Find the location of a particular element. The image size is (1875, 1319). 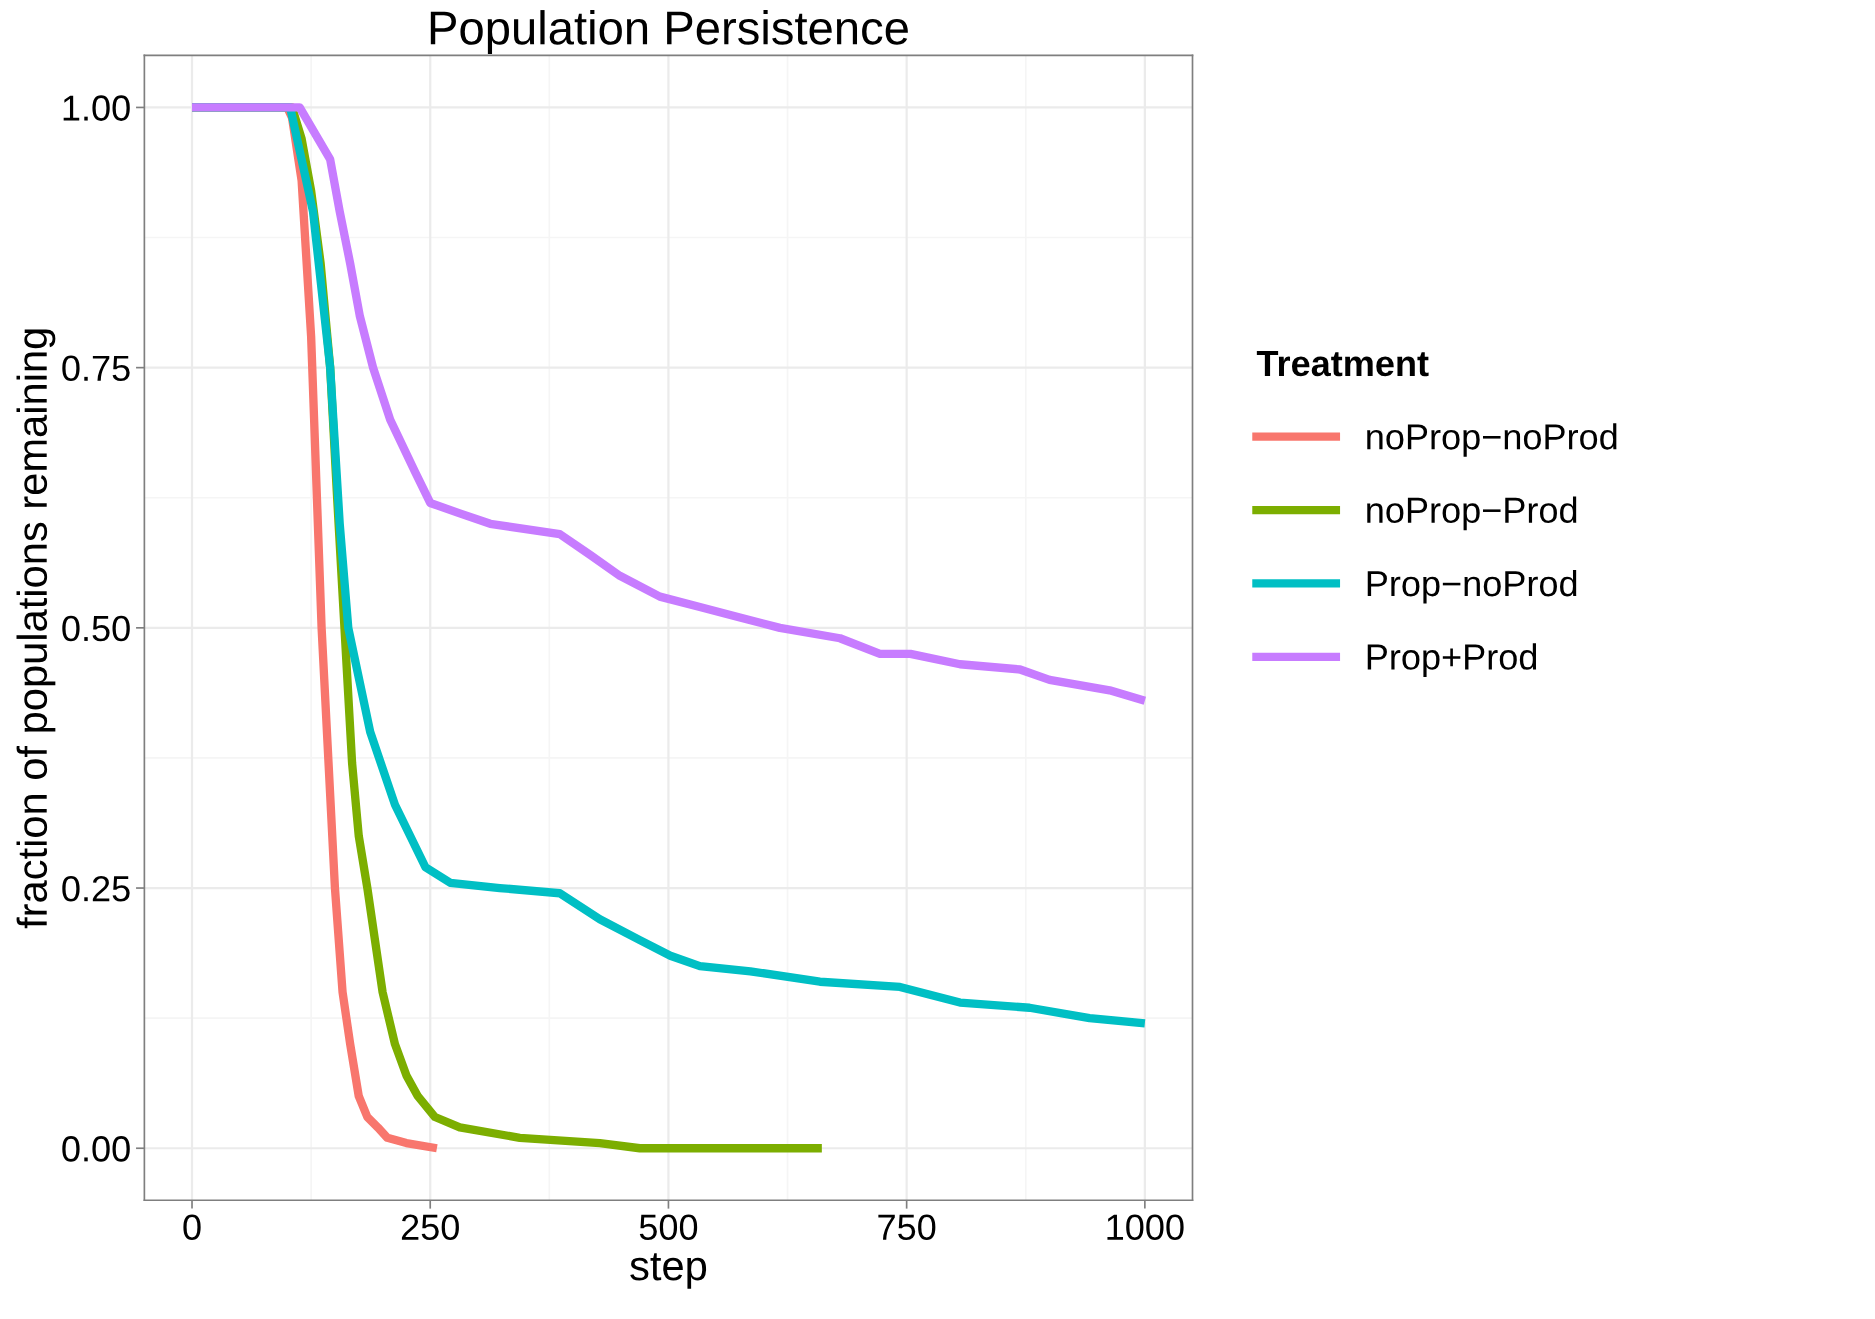

legend-title: Treatment is located at coordinates (1342, 364).